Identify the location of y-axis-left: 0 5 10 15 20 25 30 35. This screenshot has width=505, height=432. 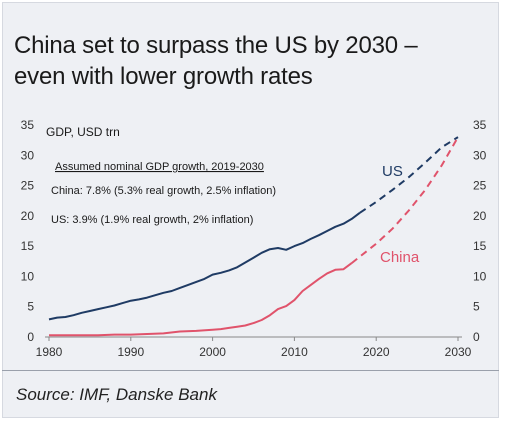
(28, 231).